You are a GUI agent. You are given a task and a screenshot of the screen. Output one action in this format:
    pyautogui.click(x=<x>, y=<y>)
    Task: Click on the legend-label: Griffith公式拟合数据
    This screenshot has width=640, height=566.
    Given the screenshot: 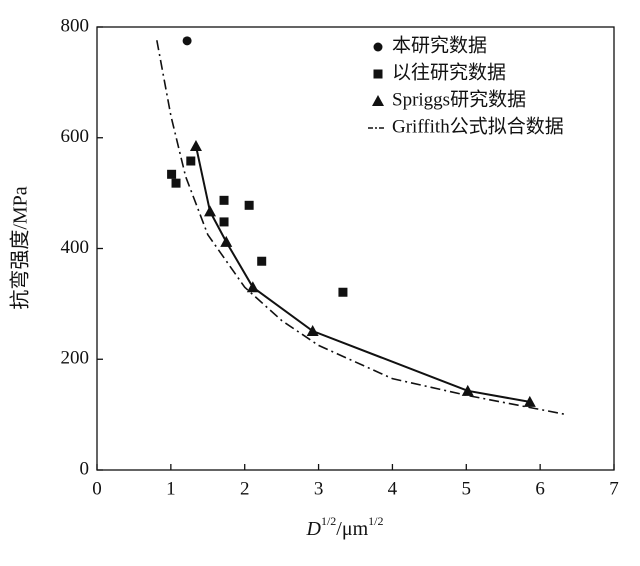 What is the action you would take?
    pyautogui.click(x=478, y=126)
    